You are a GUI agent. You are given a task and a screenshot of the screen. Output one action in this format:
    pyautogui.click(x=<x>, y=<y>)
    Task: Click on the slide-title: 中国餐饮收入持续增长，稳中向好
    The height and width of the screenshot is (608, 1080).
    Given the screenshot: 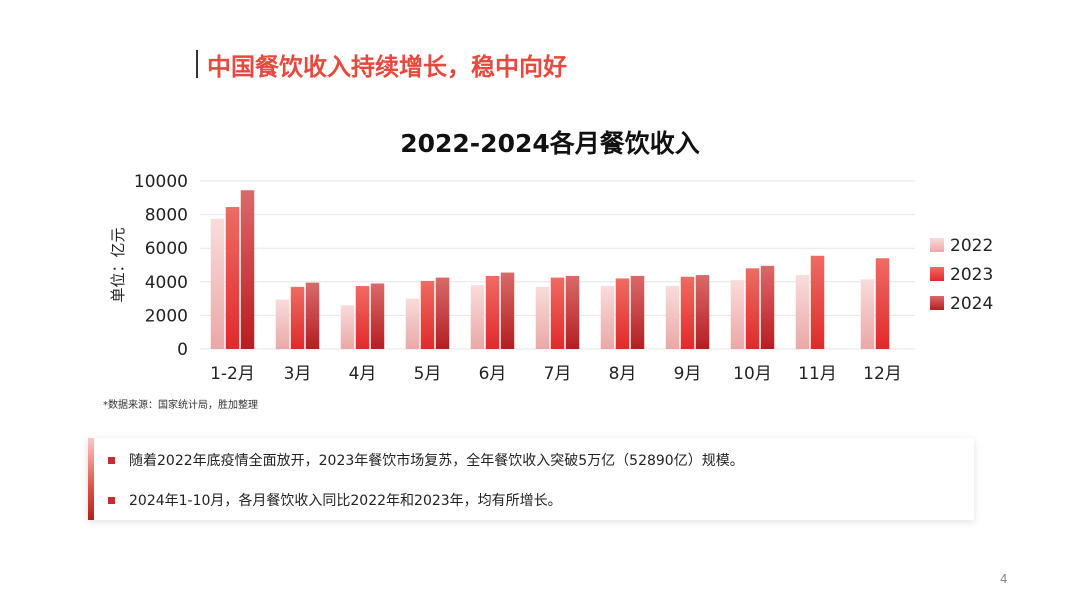 What is the action you would take?
    pyautogui.click(x=387, y=66)
    